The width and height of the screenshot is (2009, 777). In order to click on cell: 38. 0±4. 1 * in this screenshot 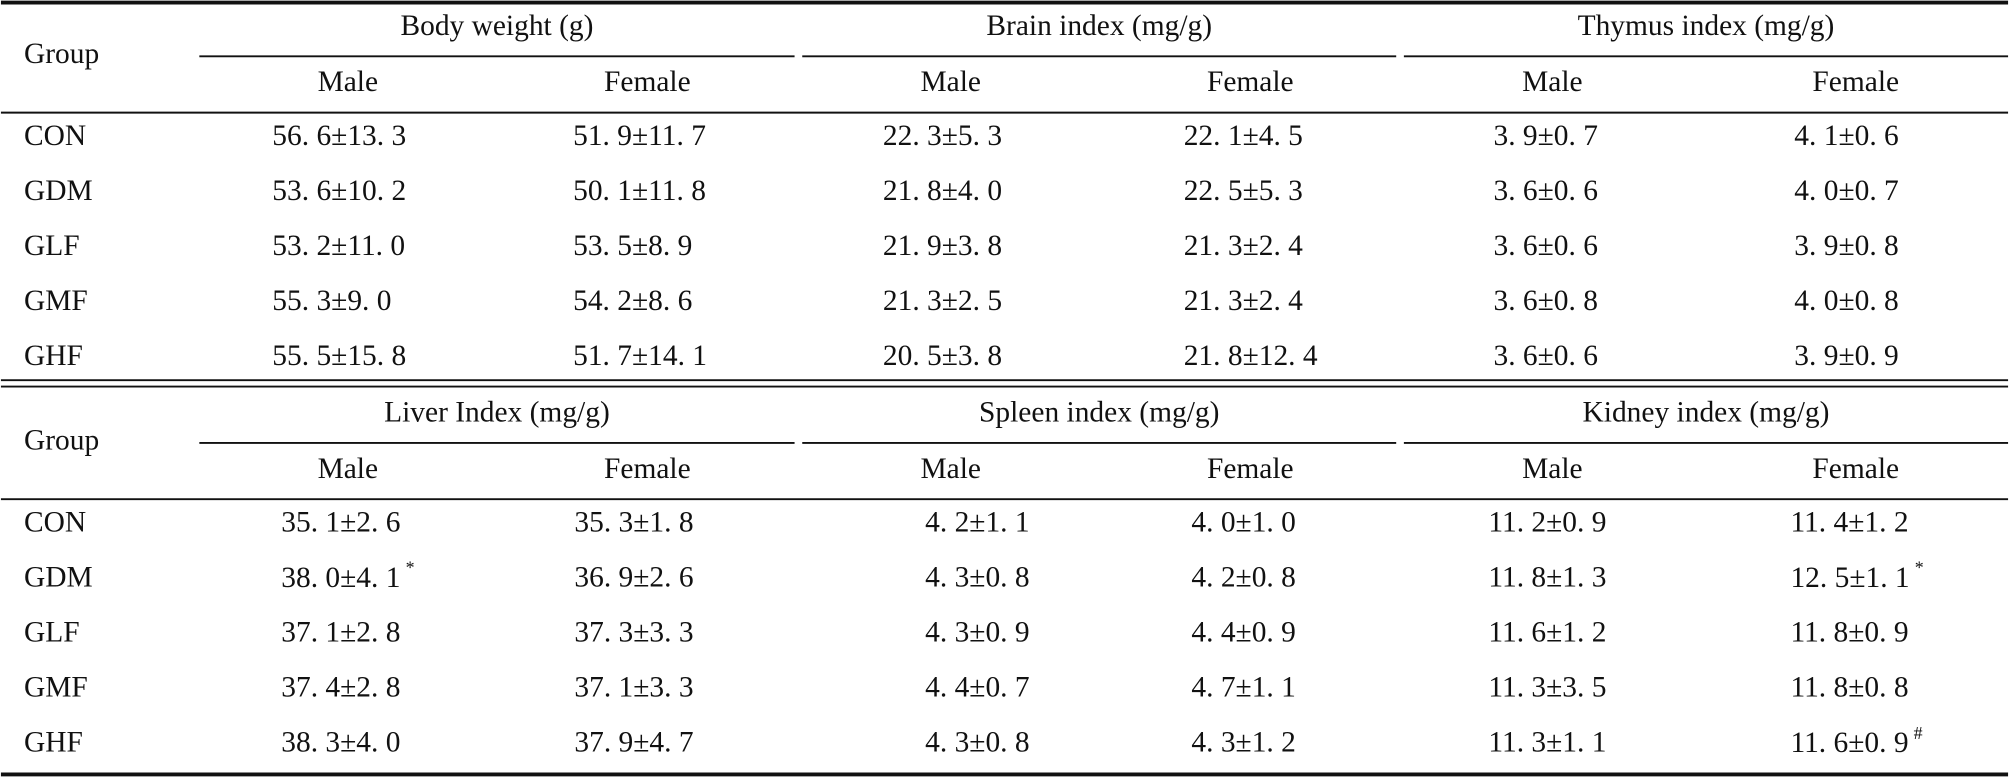, I will do `click(347, 576)`.